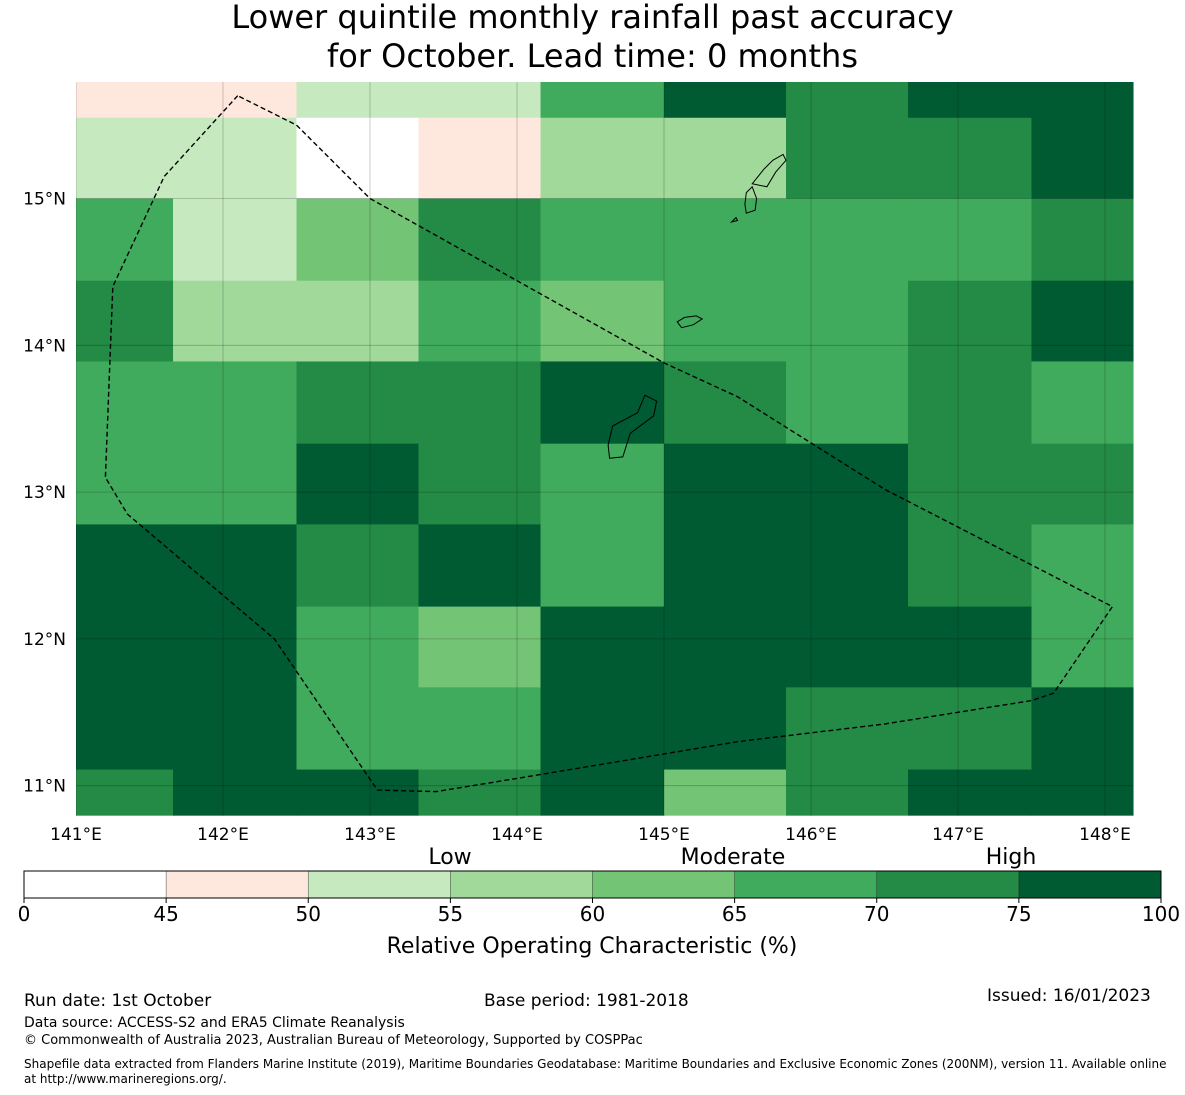  What do you see at coordinates (592, 56) in the screenshot?
I see `chart-title-line-2: for October. Lead time: 0 months` at bounding box center [592, 56].